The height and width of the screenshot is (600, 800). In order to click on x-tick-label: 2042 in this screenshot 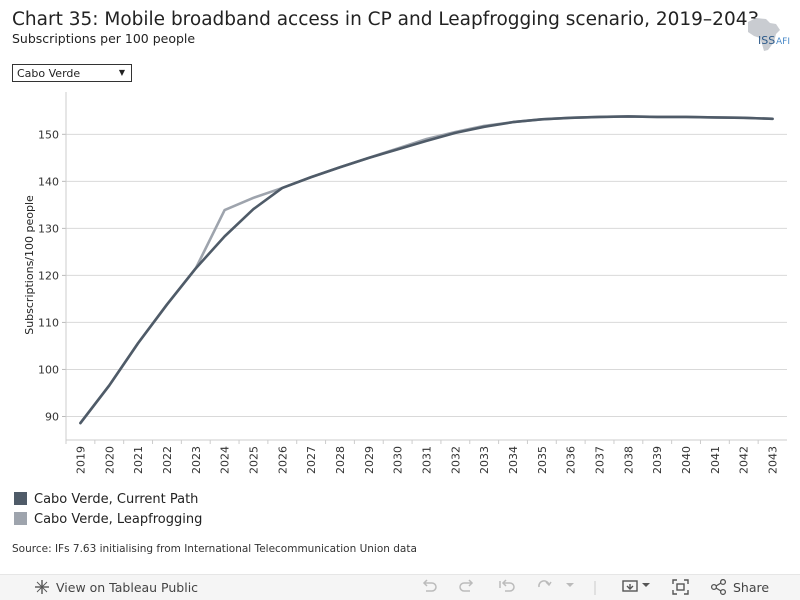, I will do `click(744, 460)`.